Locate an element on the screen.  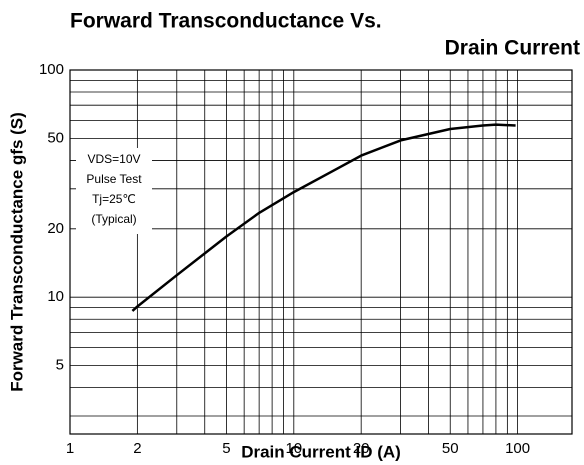
y-tick-label: 50 is located at coordinates (55, 137).